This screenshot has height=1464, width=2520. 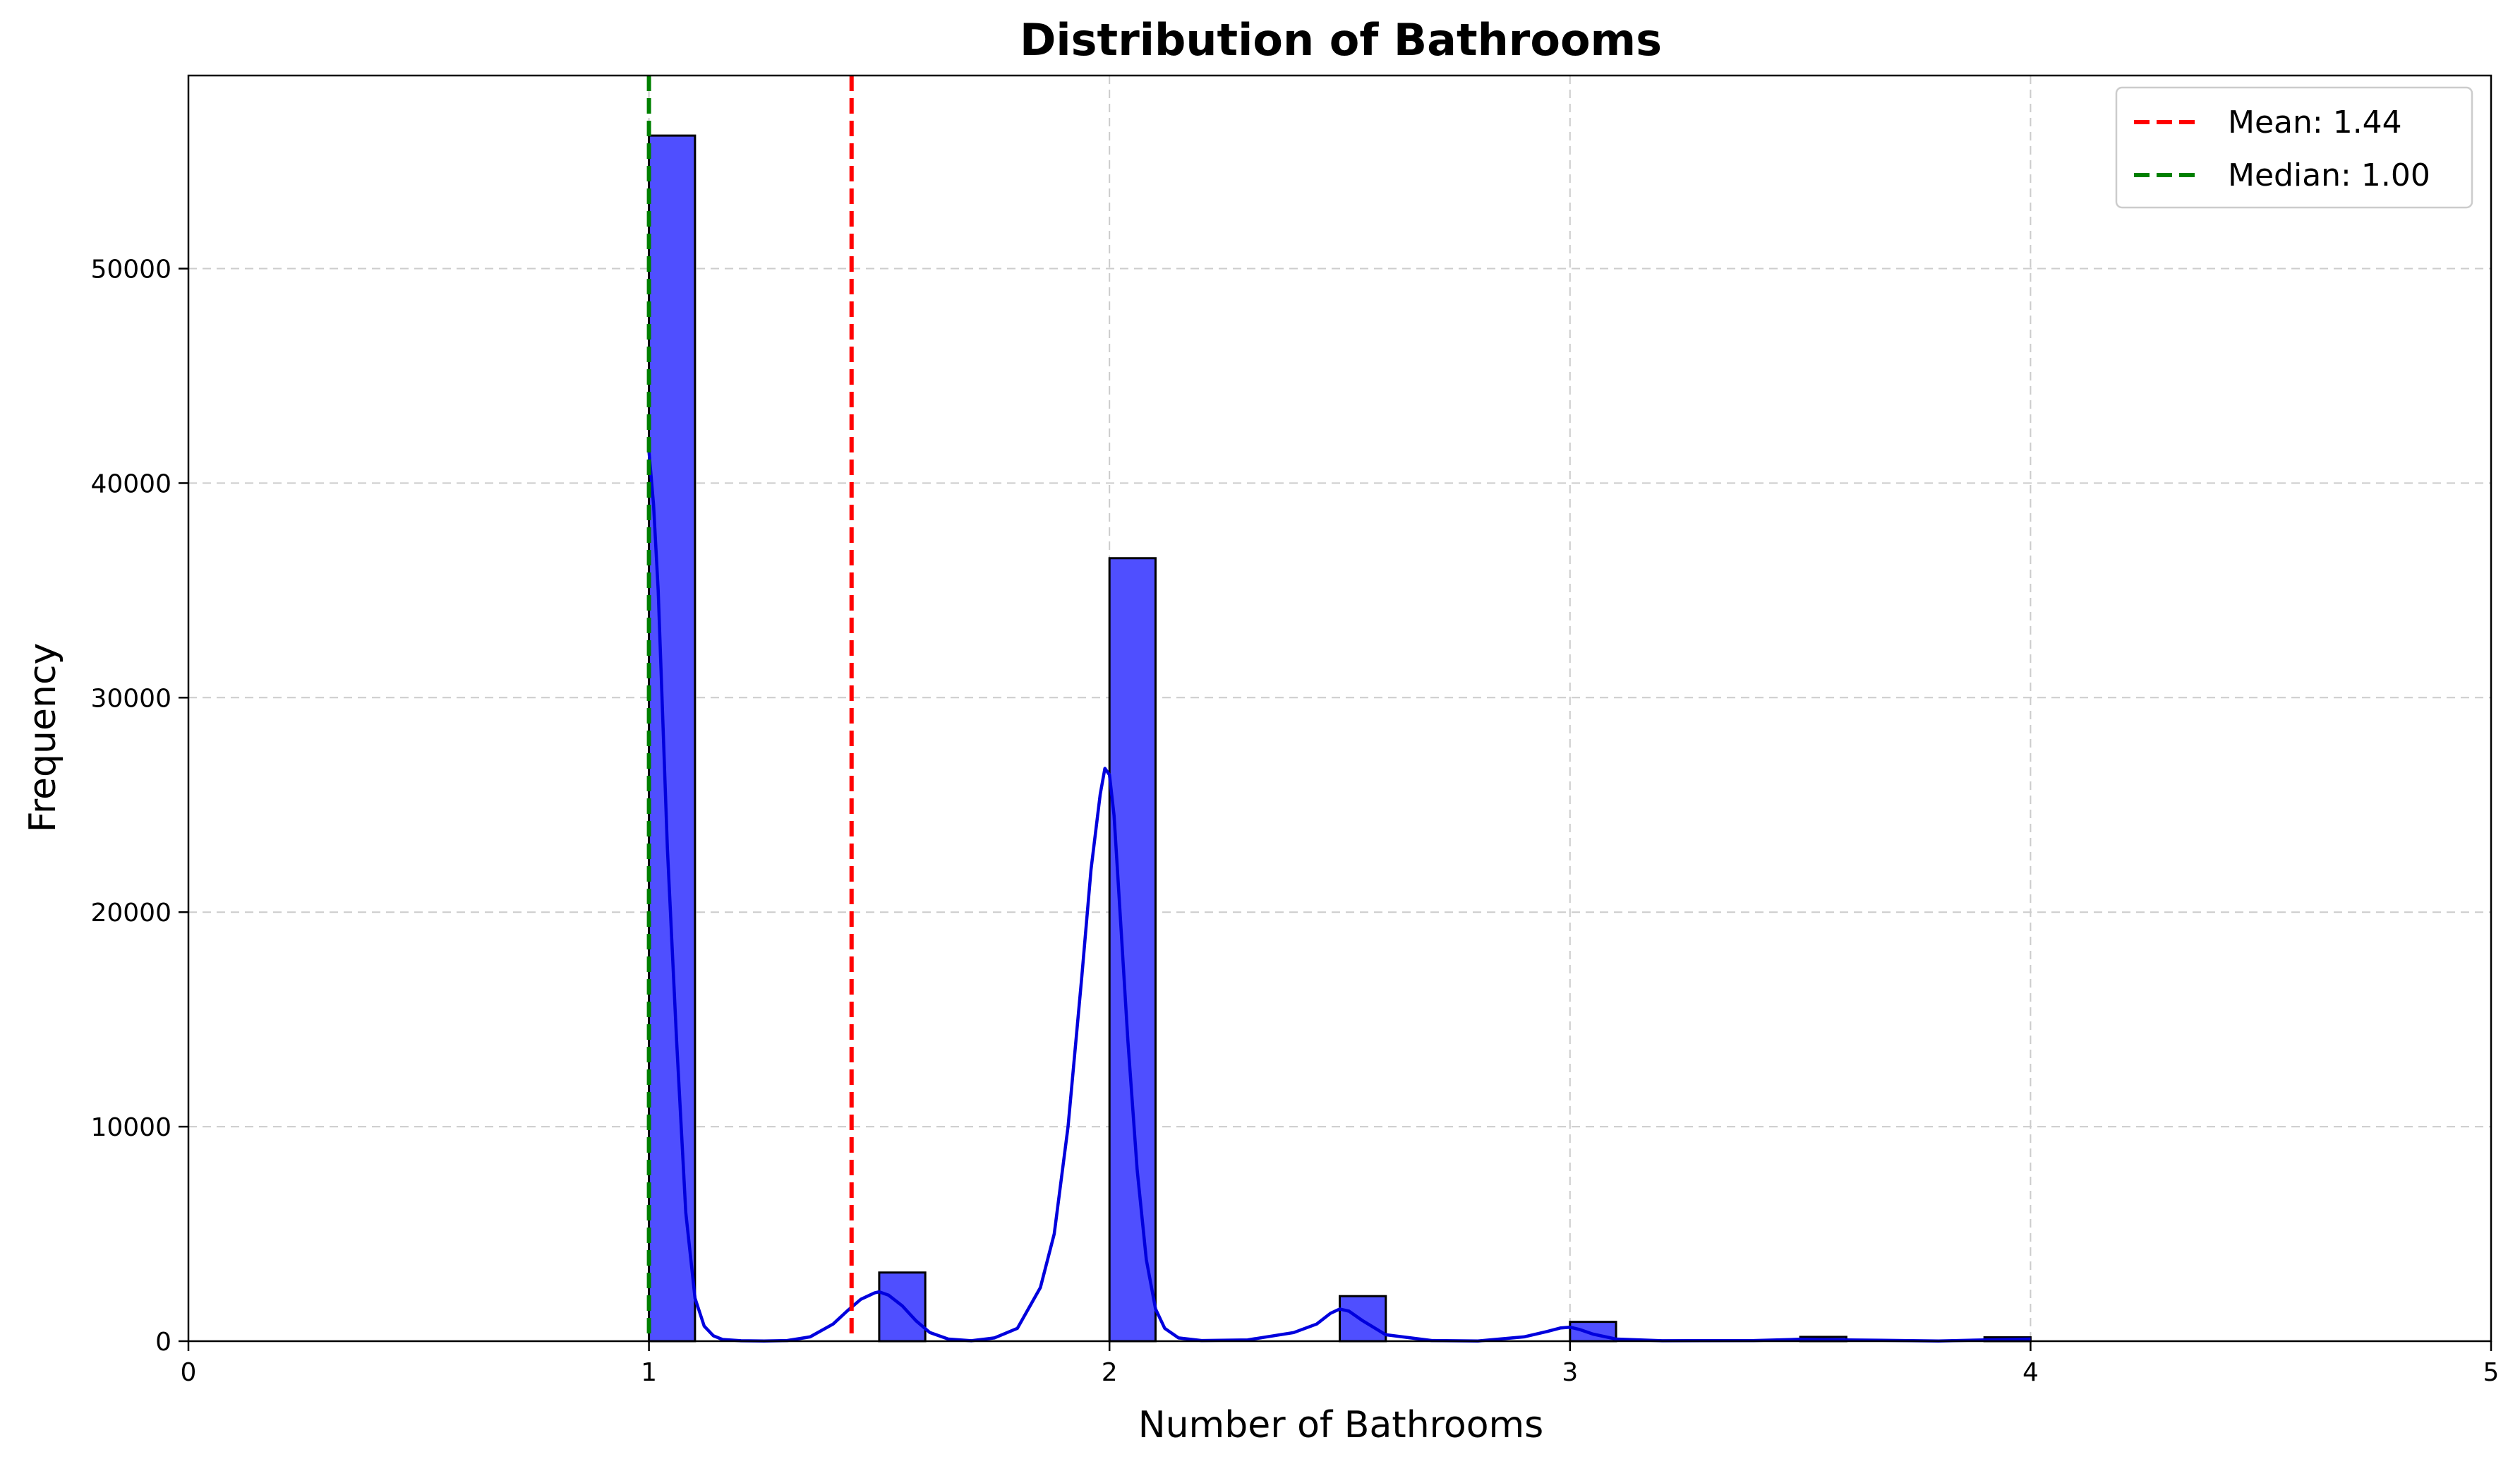 I want to click on reference-lines, so click(x=750, y=709).